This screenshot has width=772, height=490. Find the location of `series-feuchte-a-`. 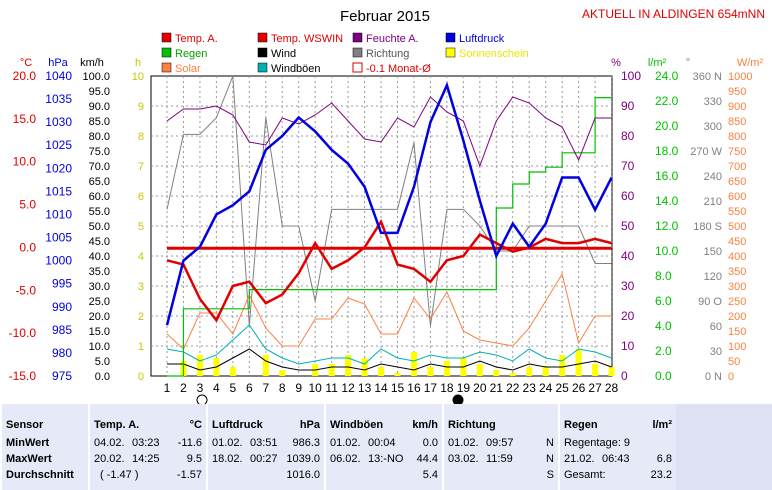

series-feuchte-a- is located at coordinates (389, 132).